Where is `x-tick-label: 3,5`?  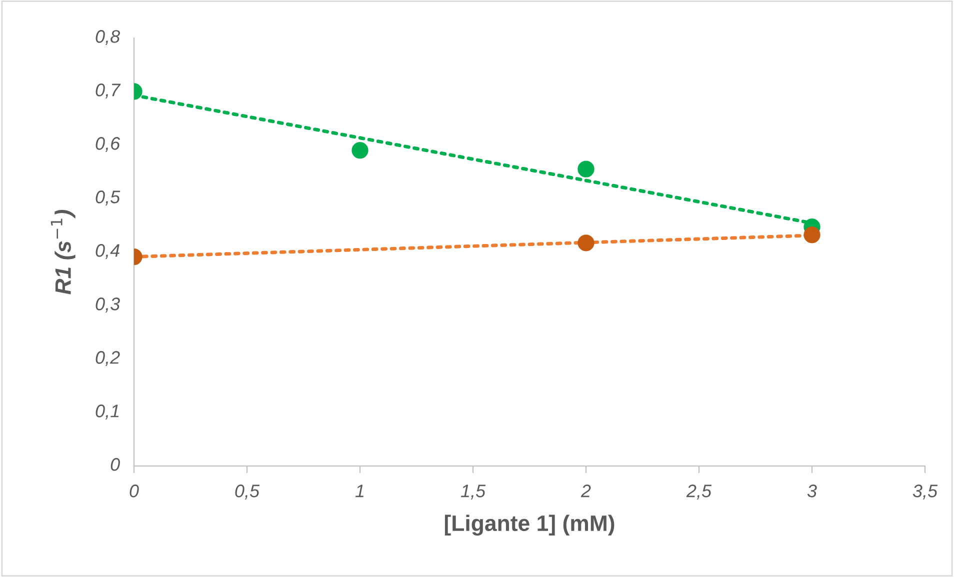
x-tick-label: 3,5 is located at coordinates (925, 492).